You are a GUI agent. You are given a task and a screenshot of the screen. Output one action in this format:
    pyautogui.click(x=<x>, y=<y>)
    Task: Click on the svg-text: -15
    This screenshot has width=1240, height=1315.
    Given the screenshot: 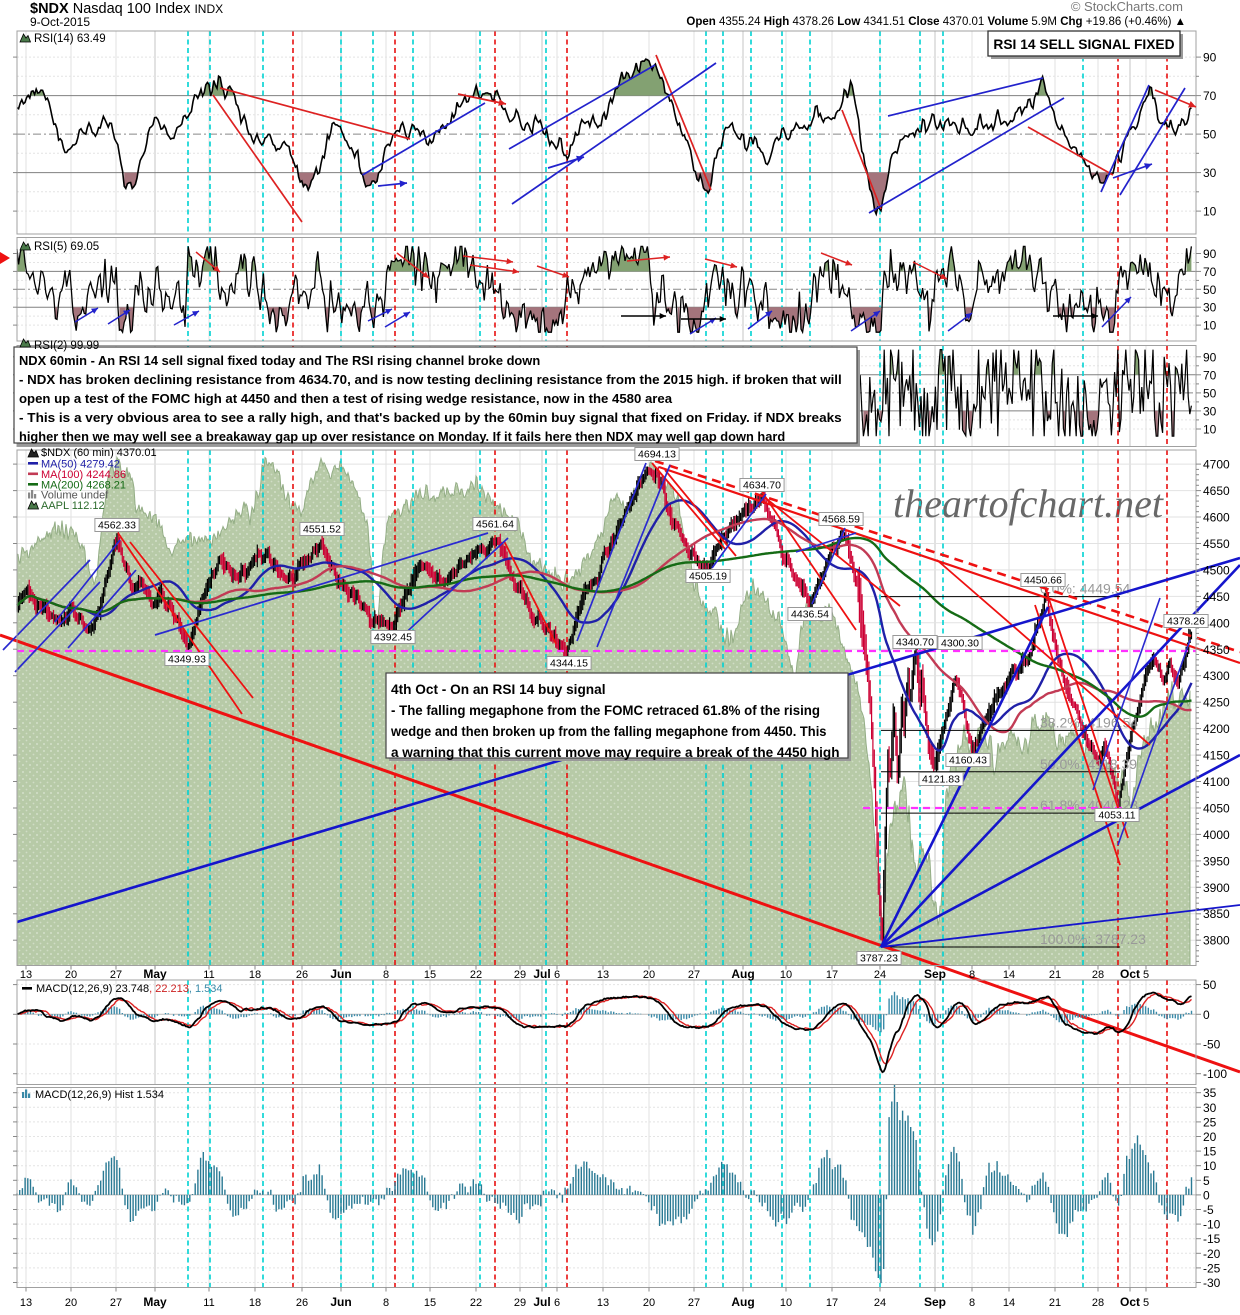 What is the action you would take?
    pyautogui.click(x=1212, y=1239)
    